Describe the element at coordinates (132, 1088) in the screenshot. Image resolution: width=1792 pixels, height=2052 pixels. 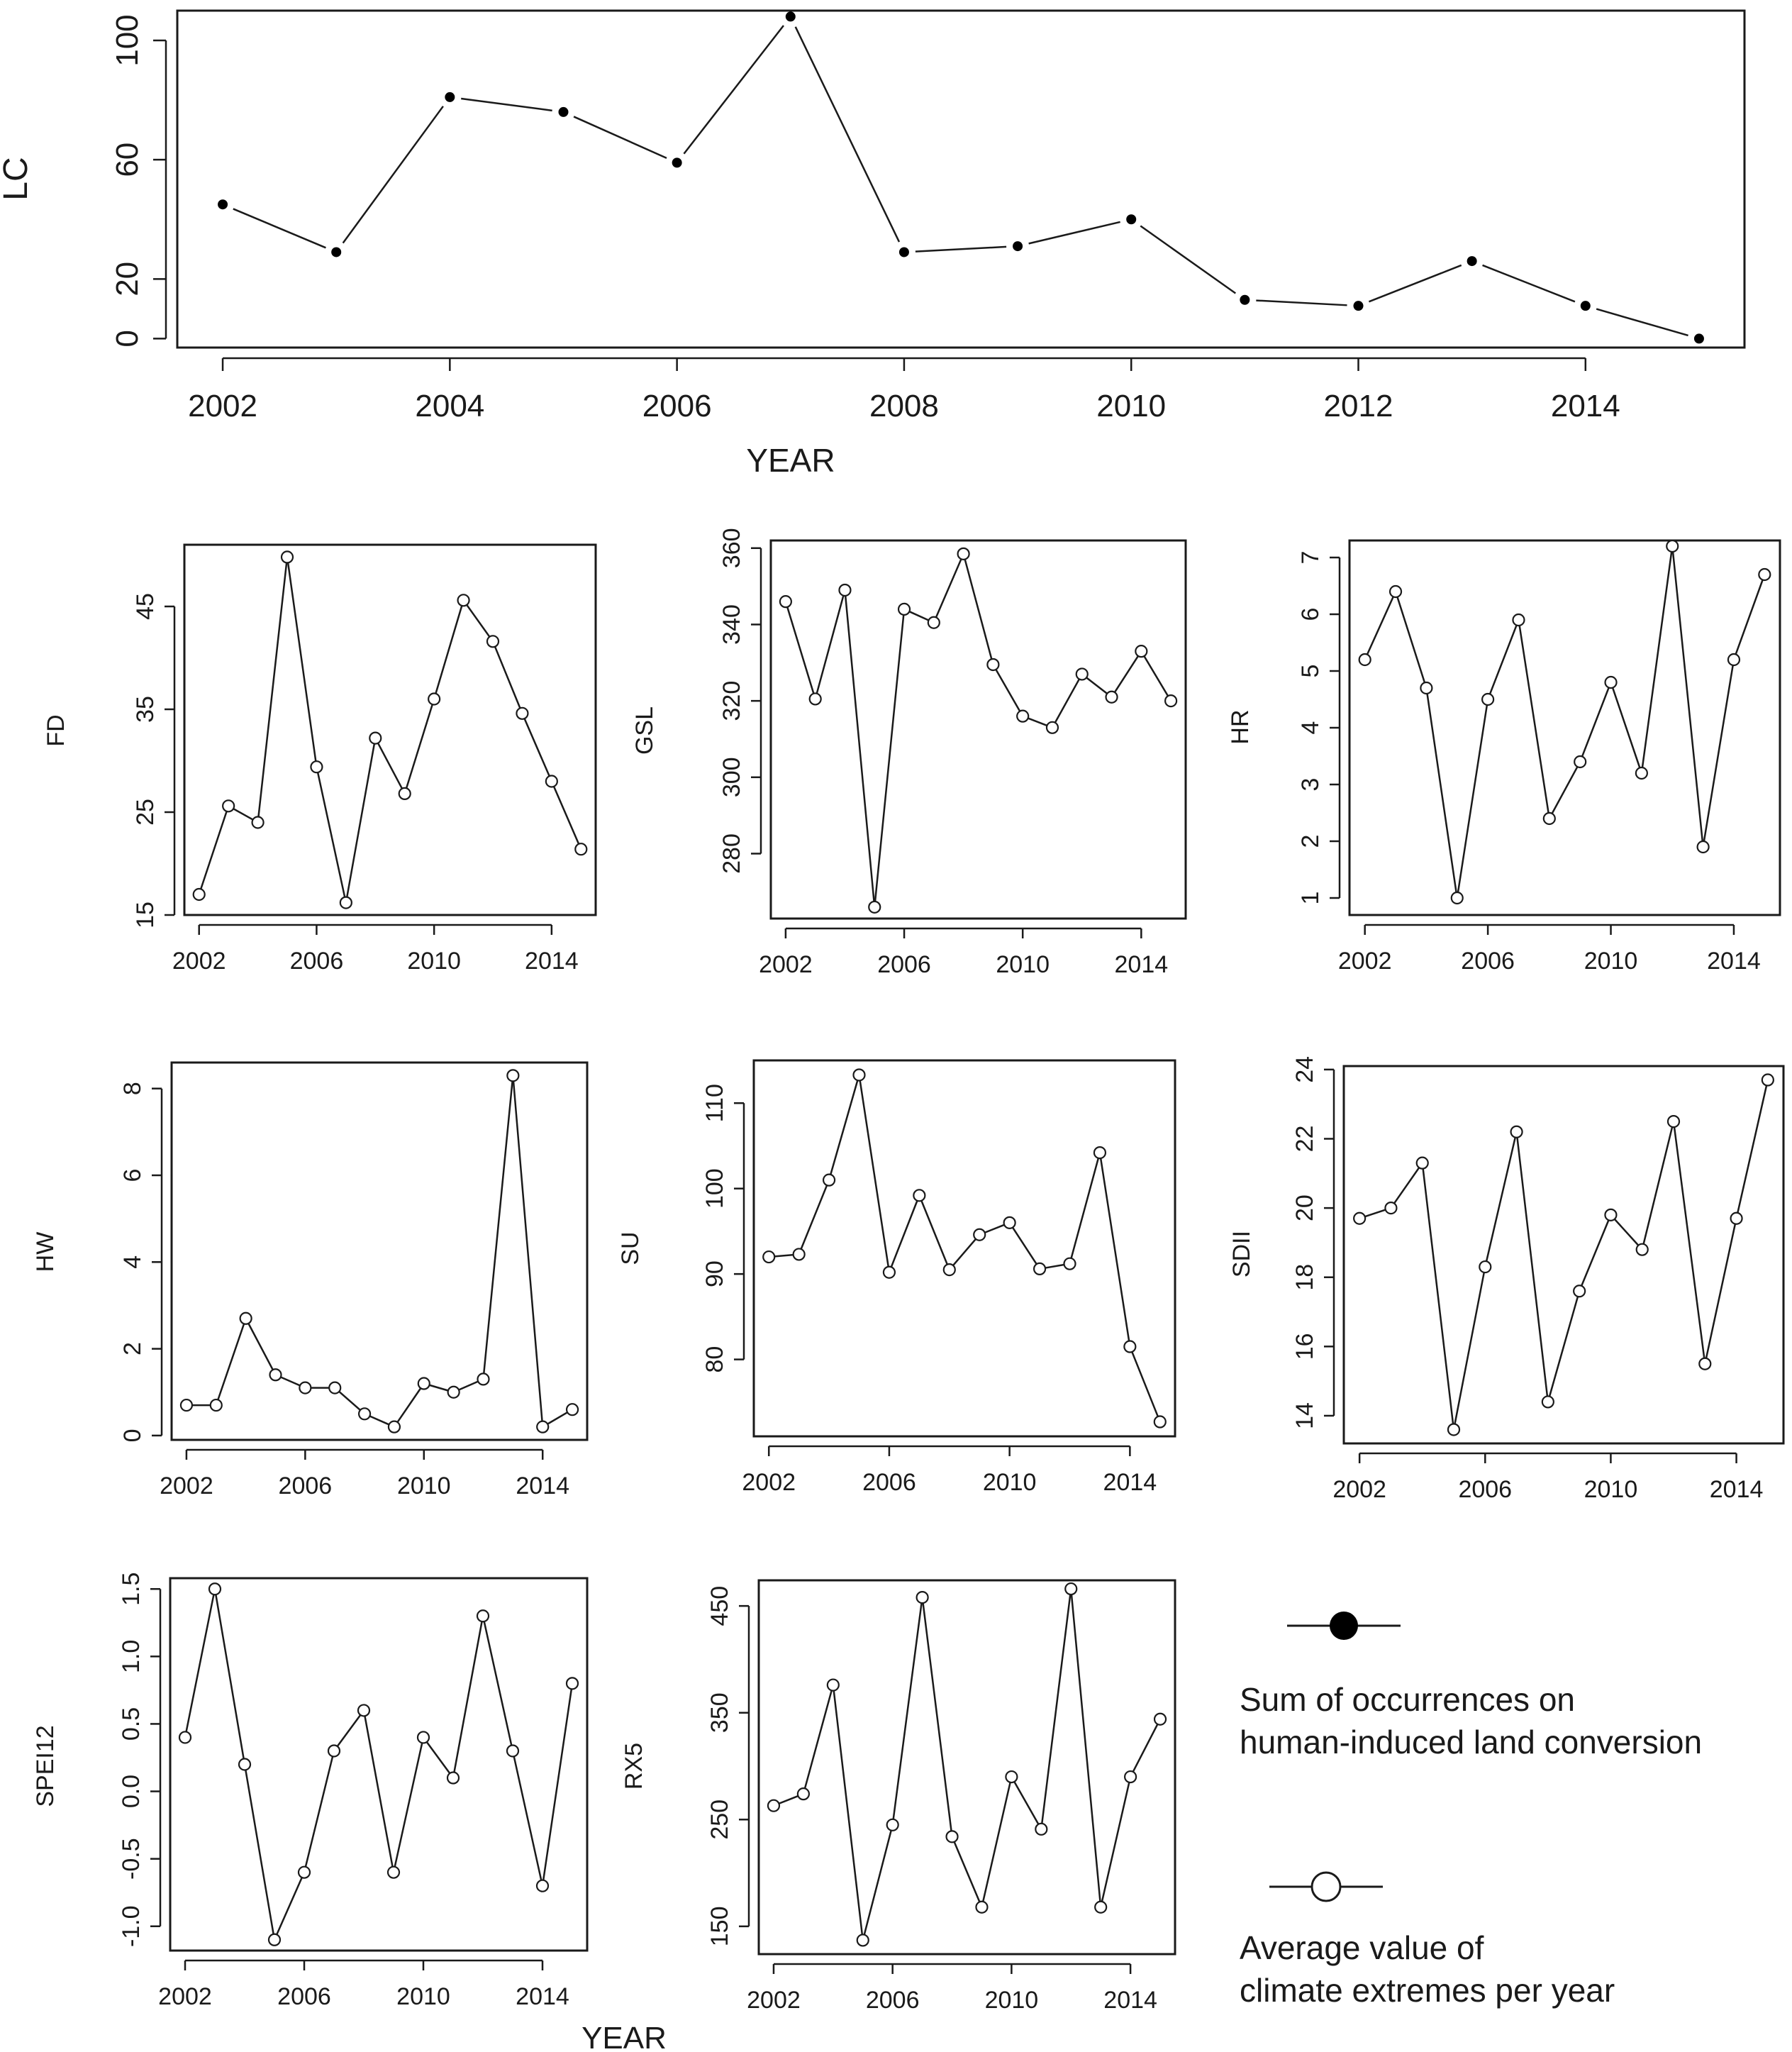
I see `hw-y-tick-label: 8` at that location.